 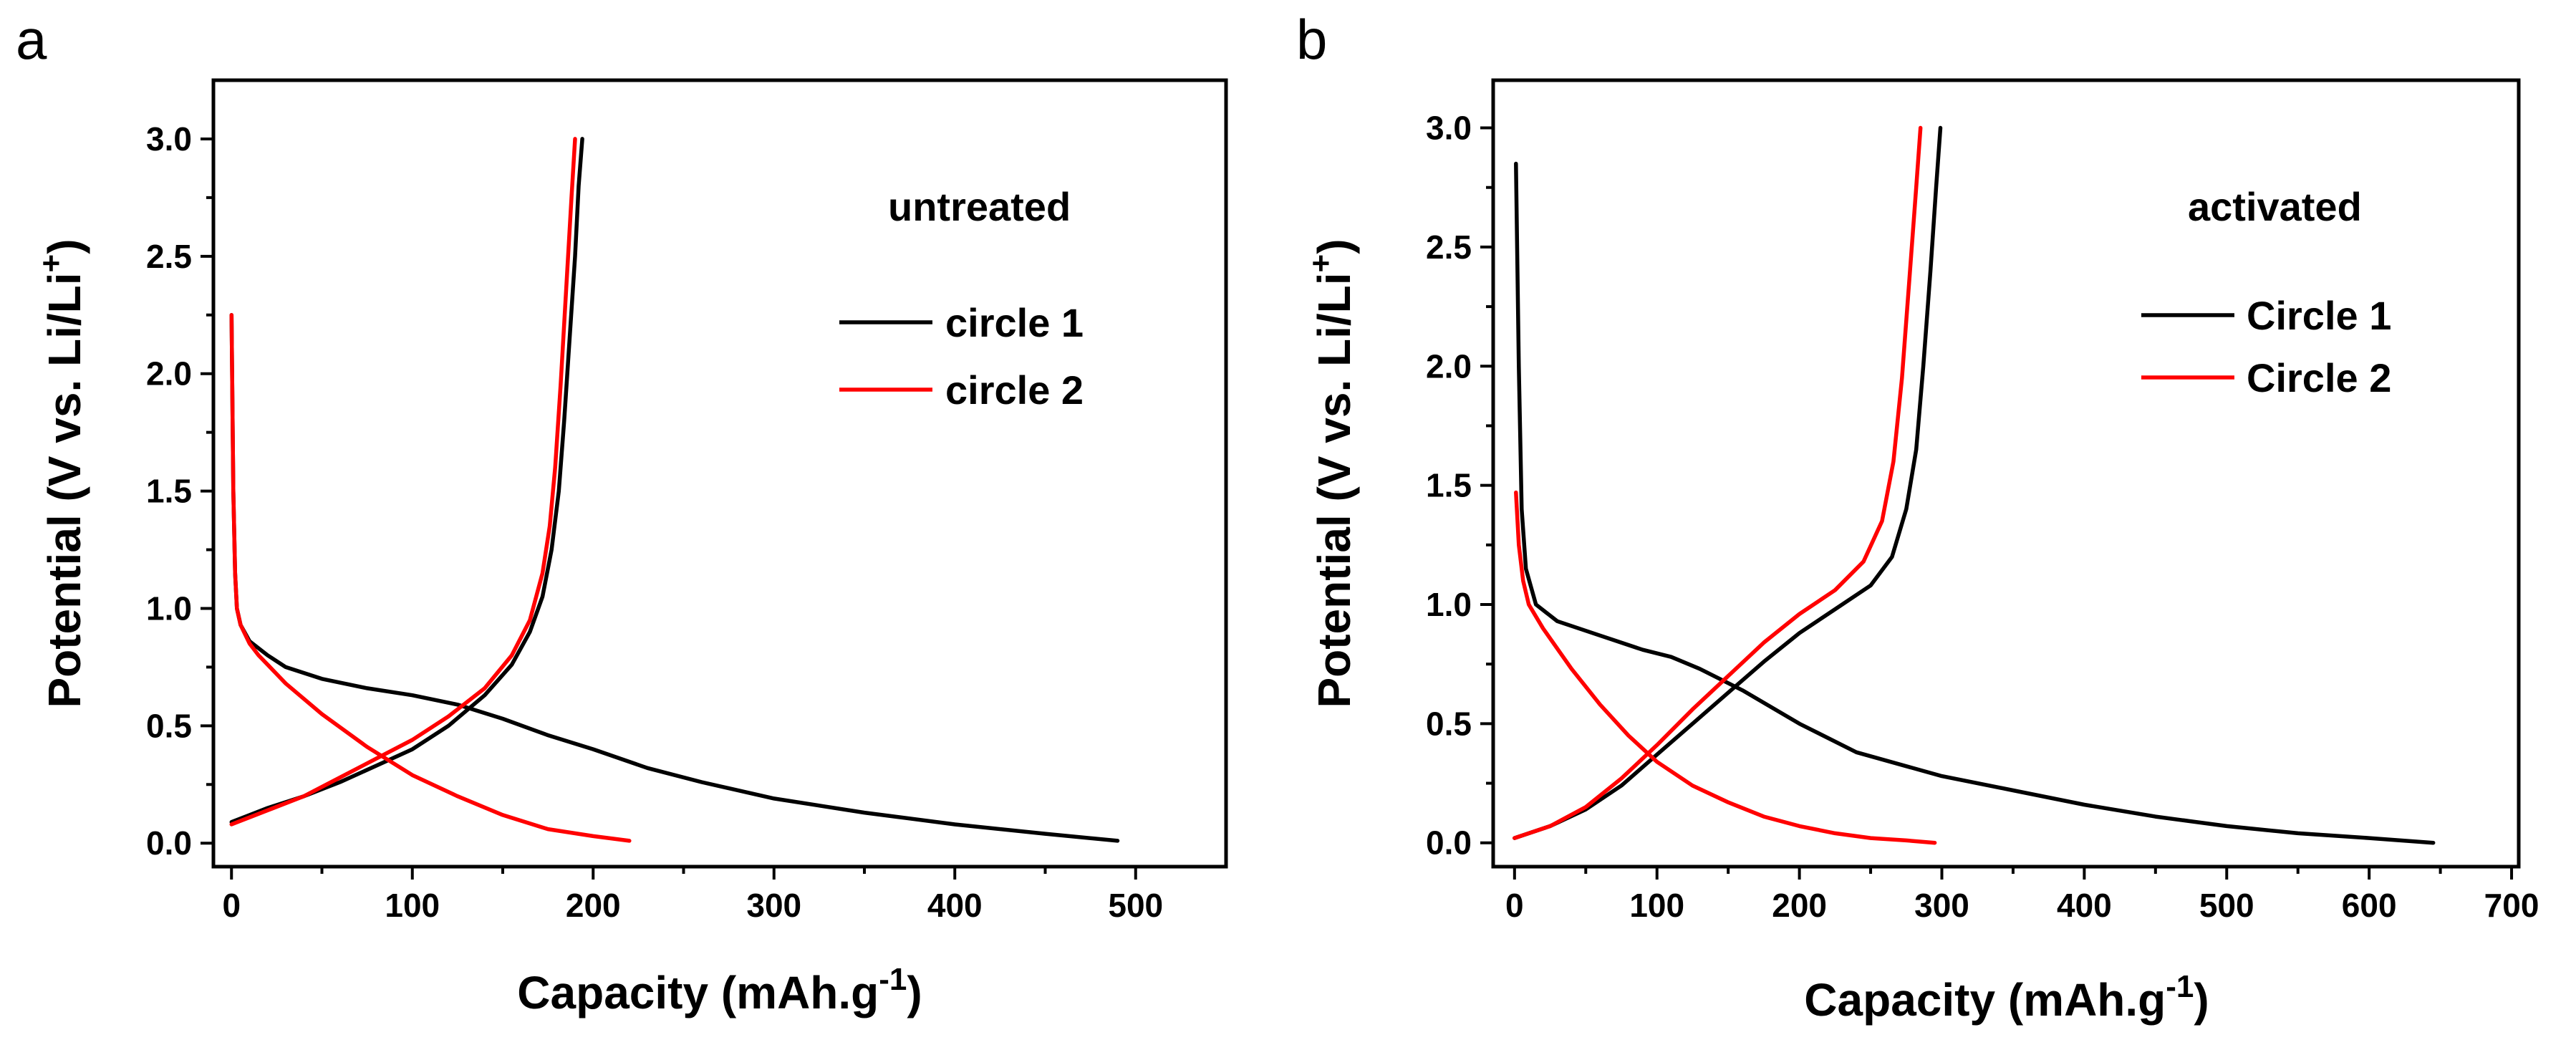 What do you see at coordinates (1449, 604) in the screenshot?
I see `panel-b-y-tick-label: 1.0` at bounding box center [1449, 604].